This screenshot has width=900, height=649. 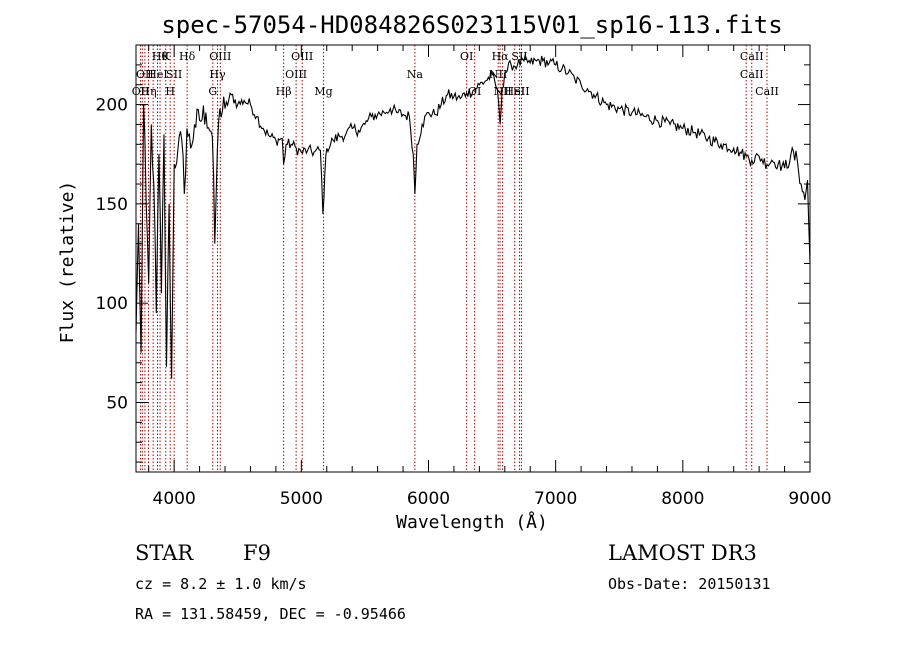 I want to click on redshift-cz: cz = 8.2 ± 1.0 km/s, so click(x=221, y=584).